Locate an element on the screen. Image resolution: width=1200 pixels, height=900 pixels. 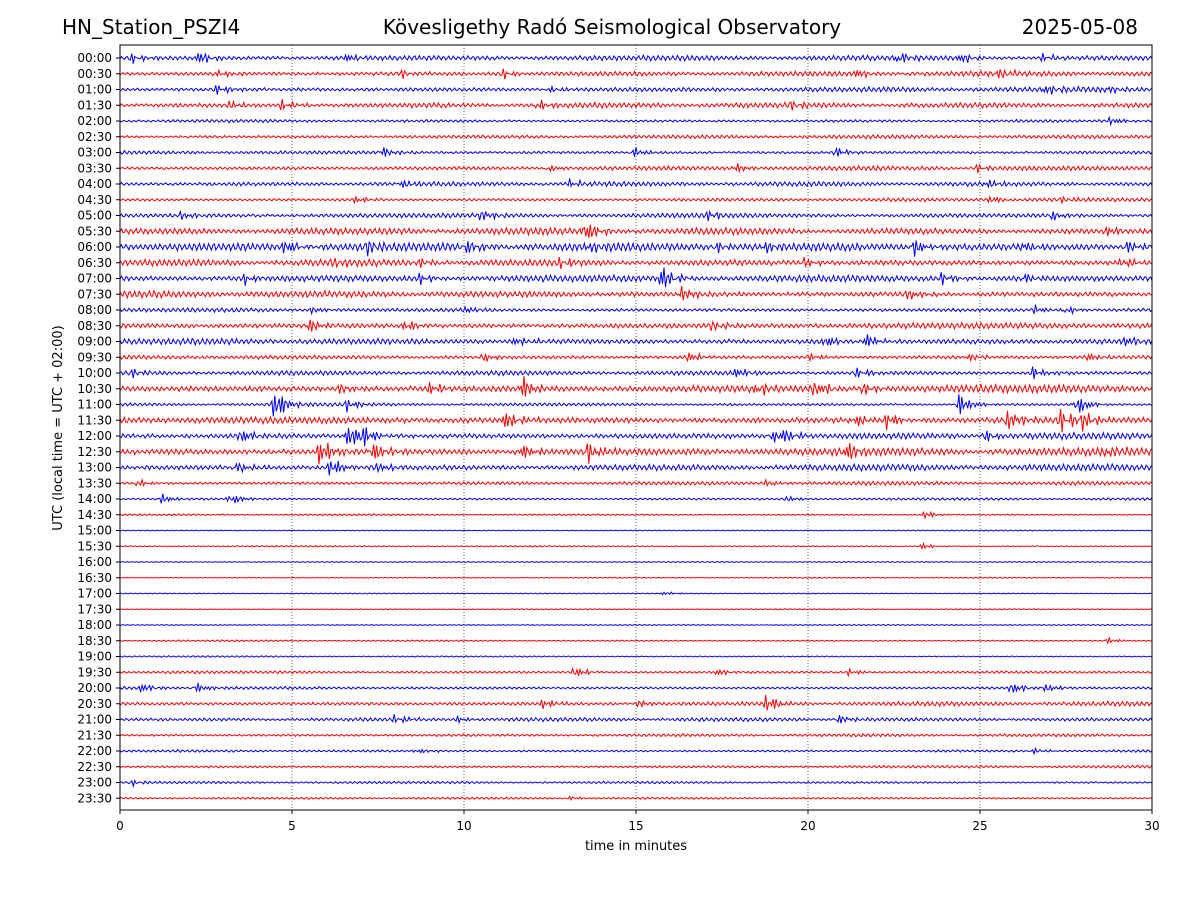
row-label: 16:30 is located at coordinates (94, 578).